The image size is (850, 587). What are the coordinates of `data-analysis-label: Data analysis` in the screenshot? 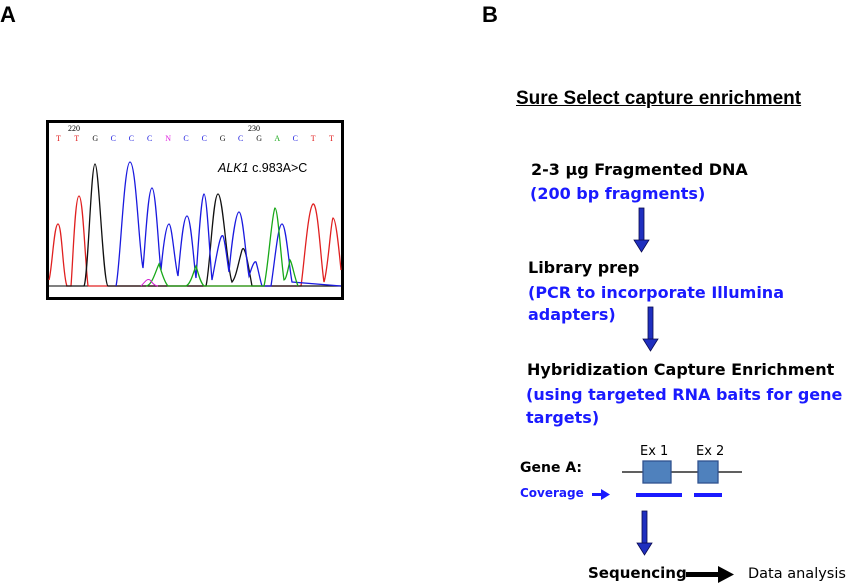 It's located at (797, 574).